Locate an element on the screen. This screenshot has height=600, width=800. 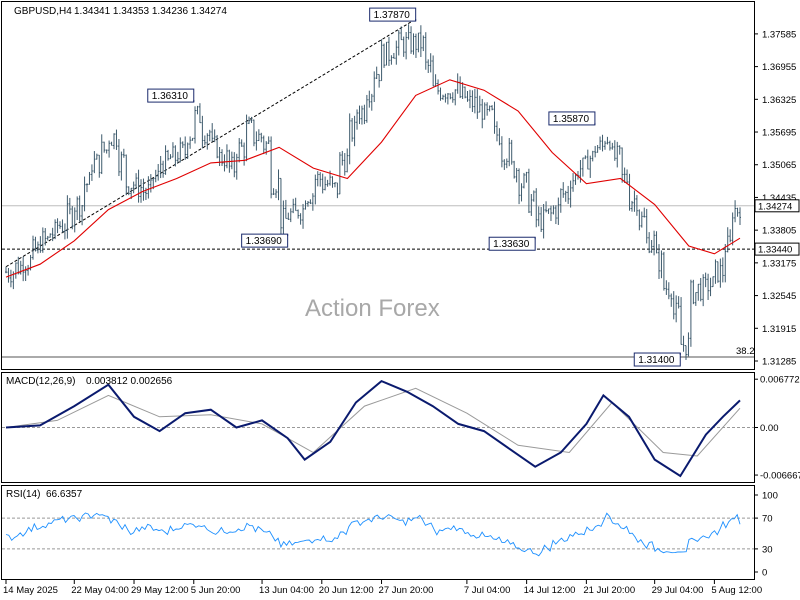
xtick-label: 29 Jul 04:00 is located at coordinates (678, 590).